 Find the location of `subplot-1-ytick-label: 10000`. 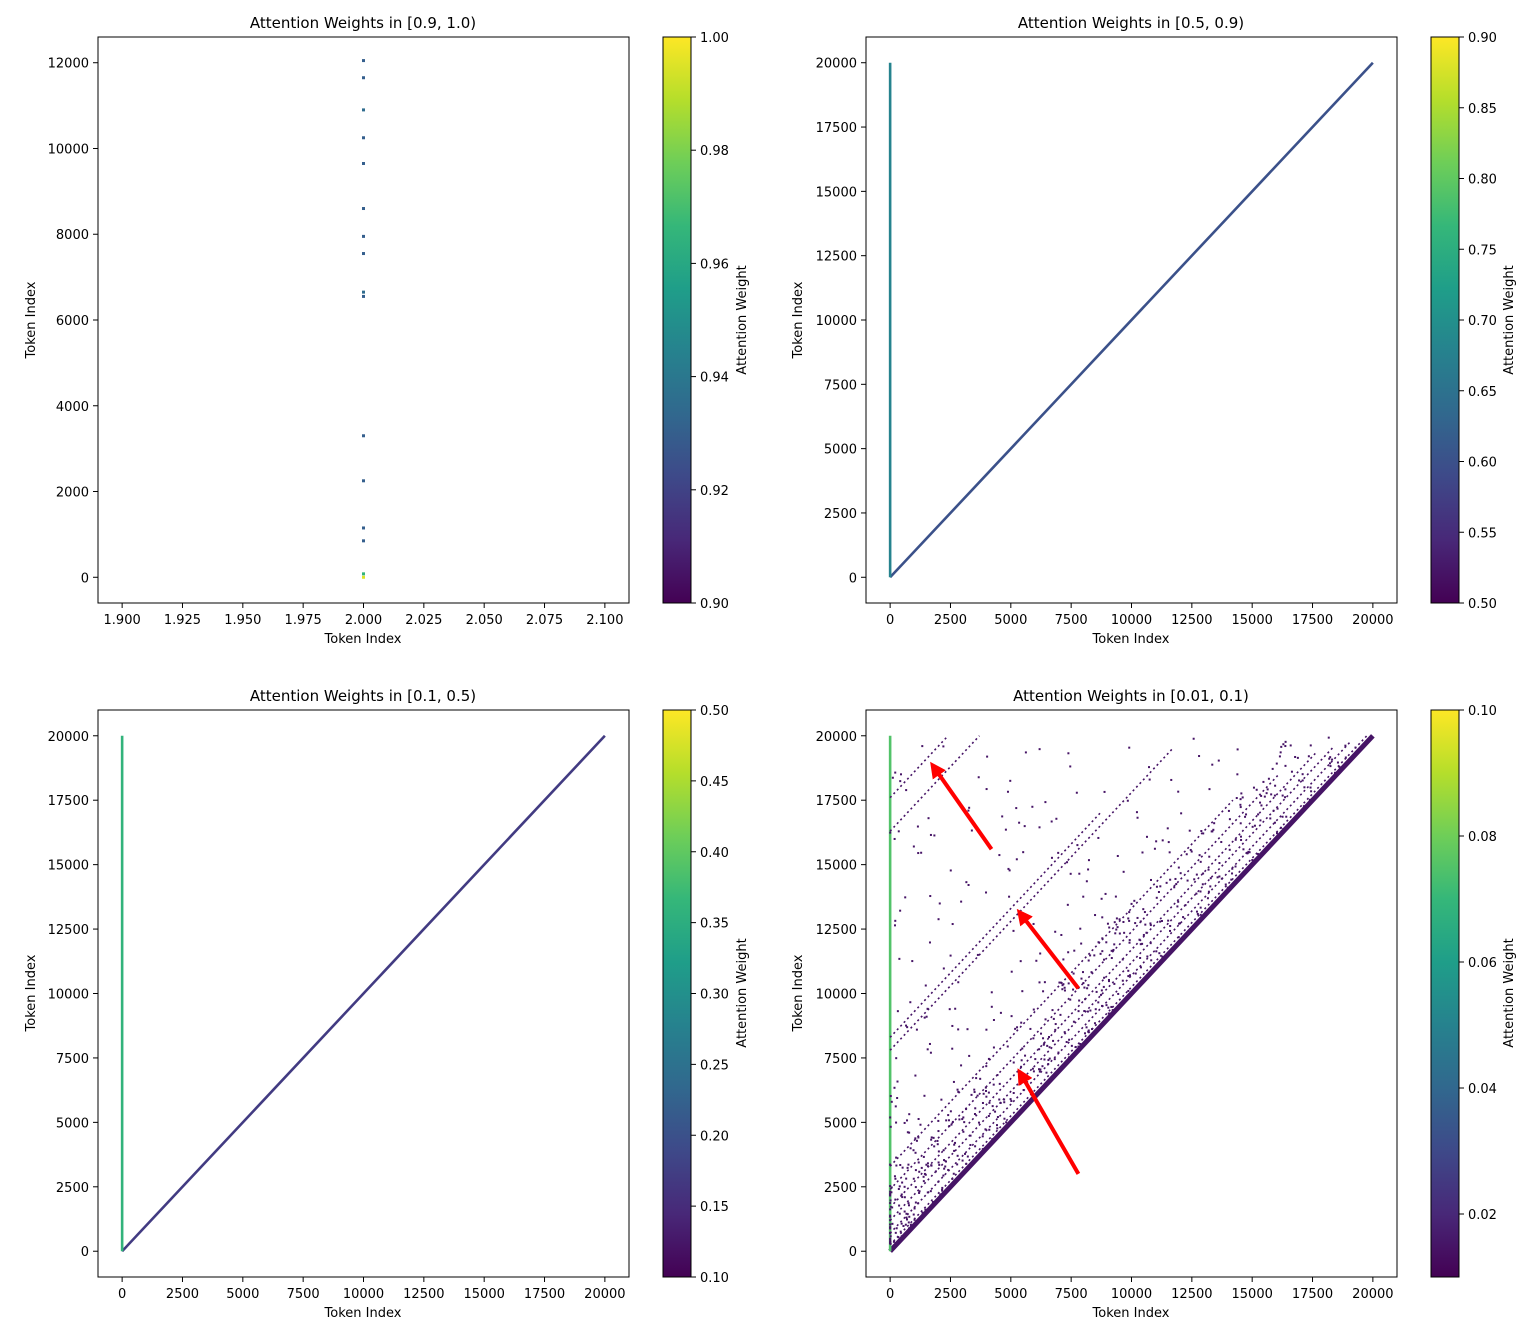

subplot-1-ytick-label: 10000 is located at coordinates (68, 149).